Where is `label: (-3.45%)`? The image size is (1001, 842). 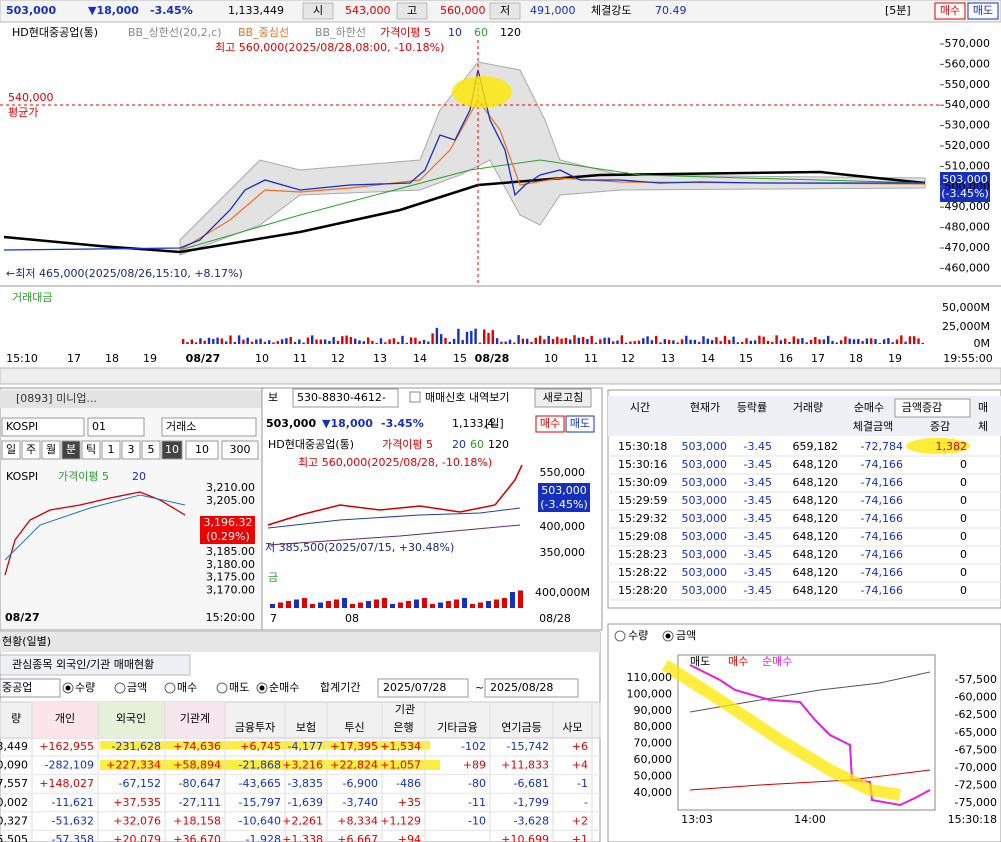
label: (-3.45%) is located at coordinates (965, 193).